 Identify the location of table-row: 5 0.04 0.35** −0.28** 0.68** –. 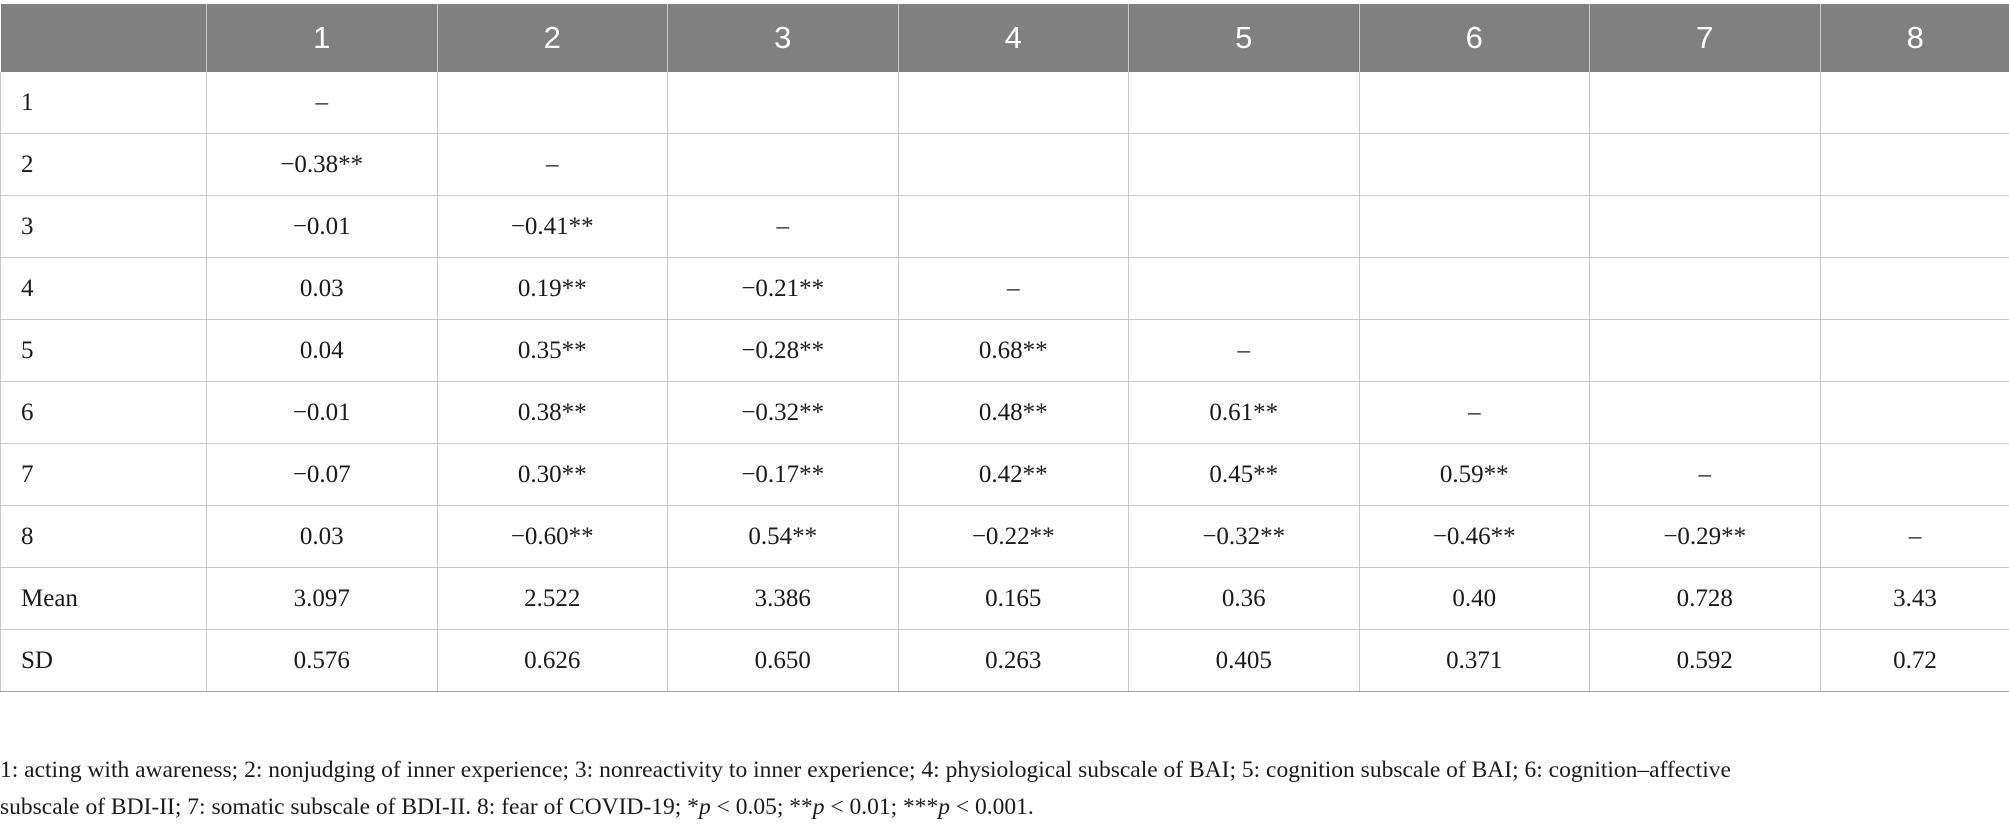
(1004, 350).